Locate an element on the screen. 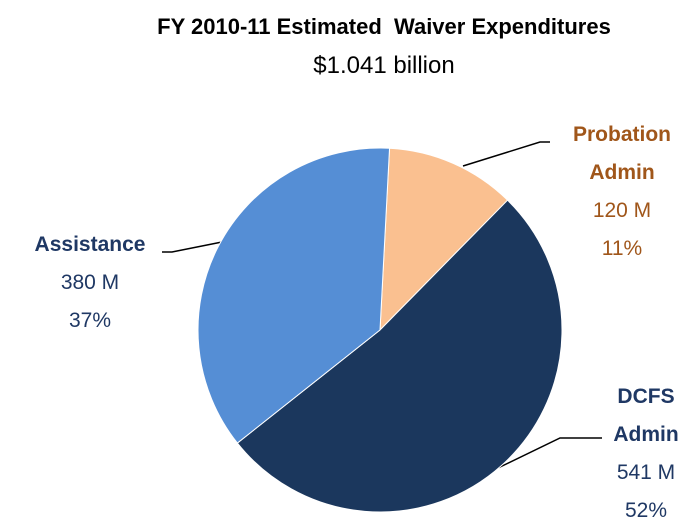 The width and height of the screenshot is (698, 519). value-label: 120 M is located at coordinates (622, 210).